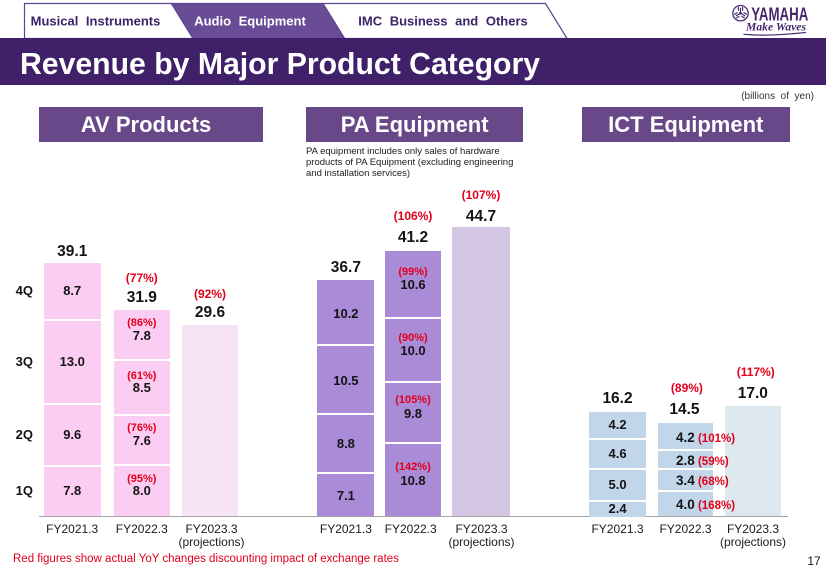 Image resolution: width=826 pixels, height=572 pixels. I want to click on svg-text: Audio Equipment, so click(250, 21).